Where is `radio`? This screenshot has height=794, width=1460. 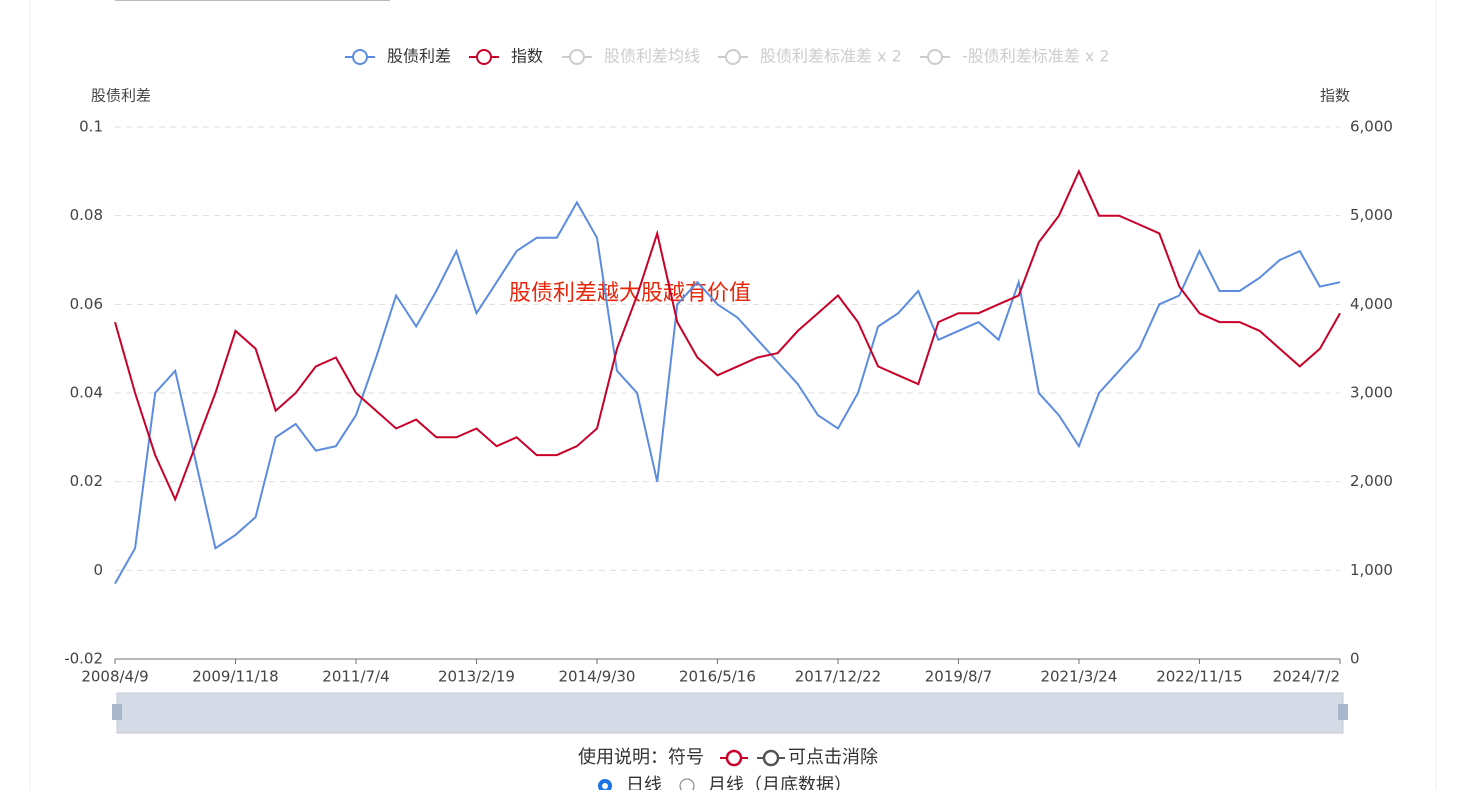
radio is located at coordinates (687, 786).